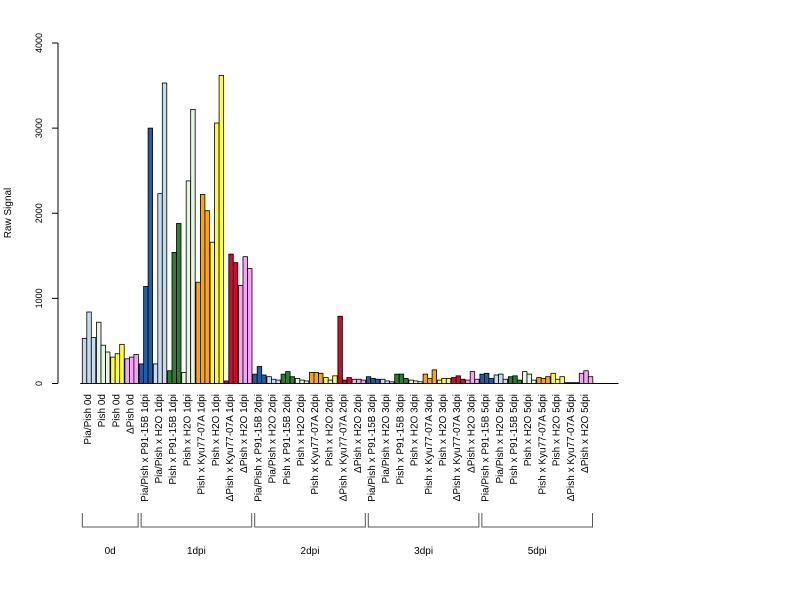  Describe the element at coordinates (258, 448) in the screenshot. I see `x-tick-label: Pia/Pish x P91-15B 2dpi` at that location.